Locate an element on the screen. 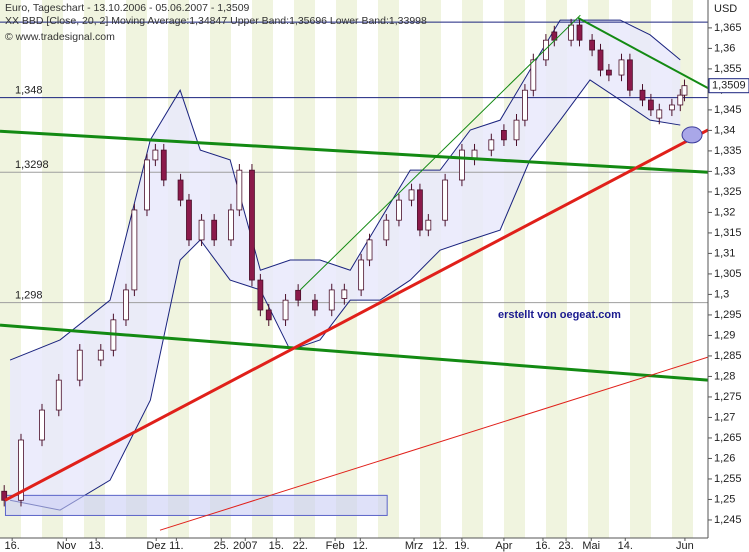 This screenshot has width=749, height=552. x-tick-label: 15. is located at coordinates (276, 546).